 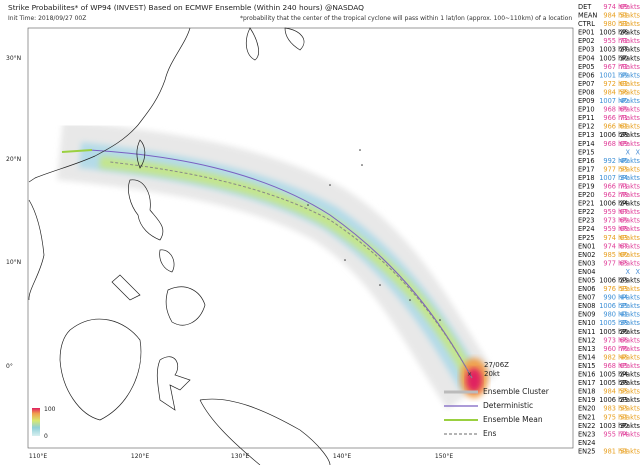 I want to click on row-name: EP18, so click(x=586, y=178).